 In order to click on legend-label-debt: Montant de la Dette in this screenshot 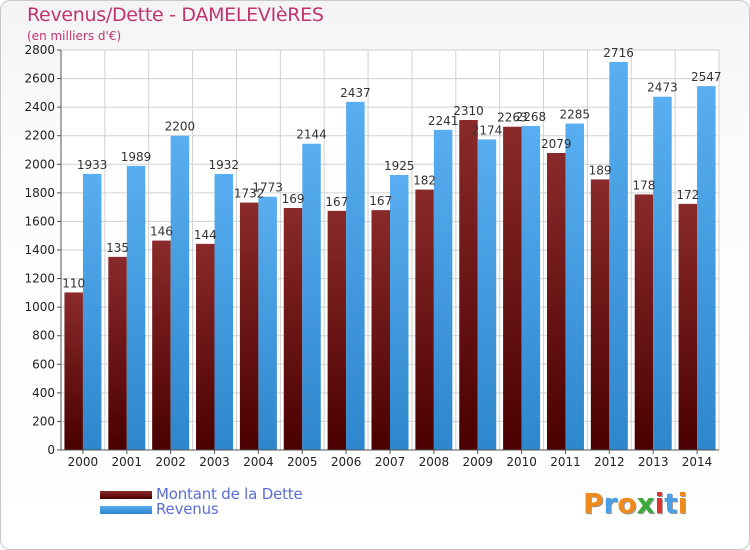, I will do `click(229, 494)`.